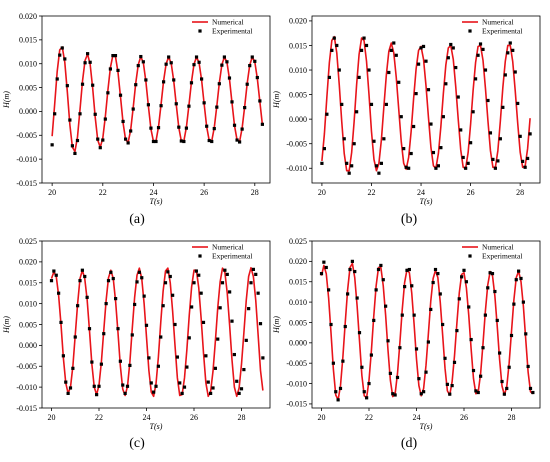 The height and width of the screenshot is (462, 550). Describe the element at coordinates (520, 192) in the screenshot. I see `x-tick-label: 28` at that location.